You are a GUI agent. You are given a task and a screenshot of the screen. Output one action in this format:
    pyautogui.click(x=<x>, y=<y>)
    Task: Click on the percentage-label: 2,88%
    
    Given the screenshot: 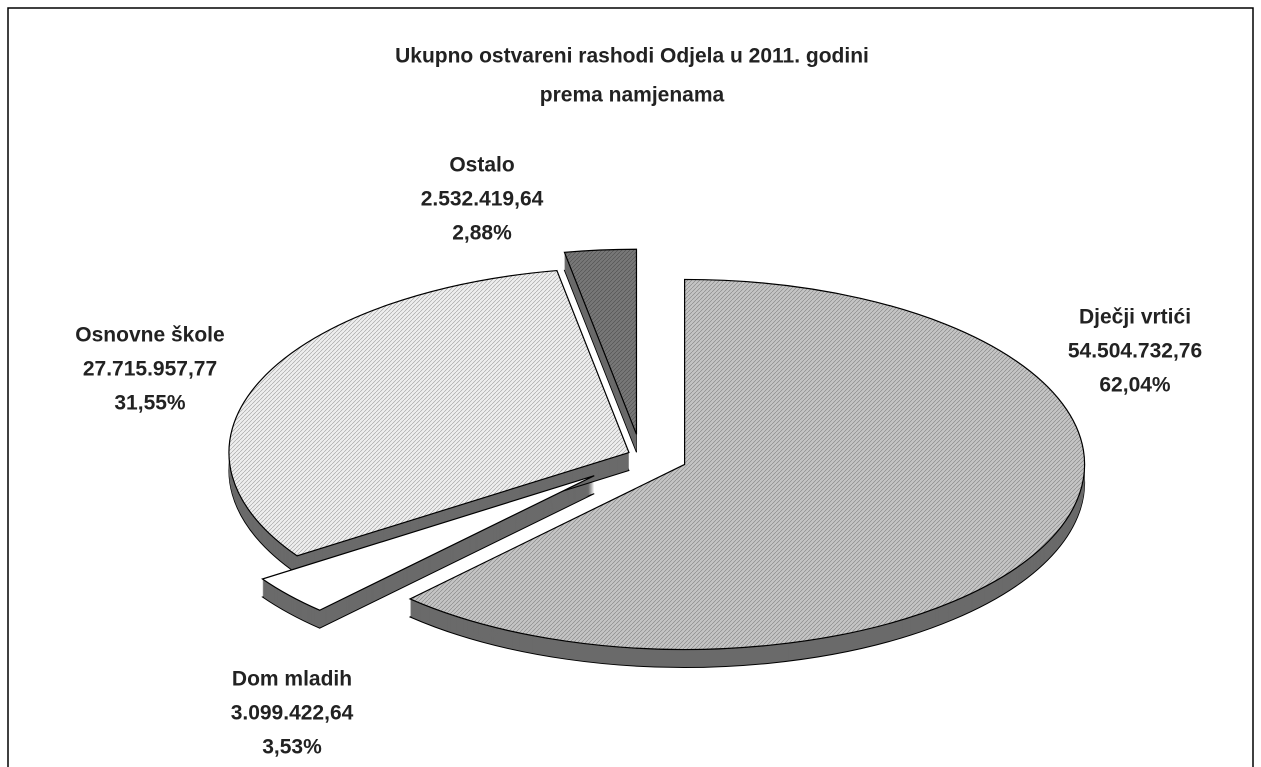 What is the action you would take?
    pyautogui.click(x=482, y=233)
    